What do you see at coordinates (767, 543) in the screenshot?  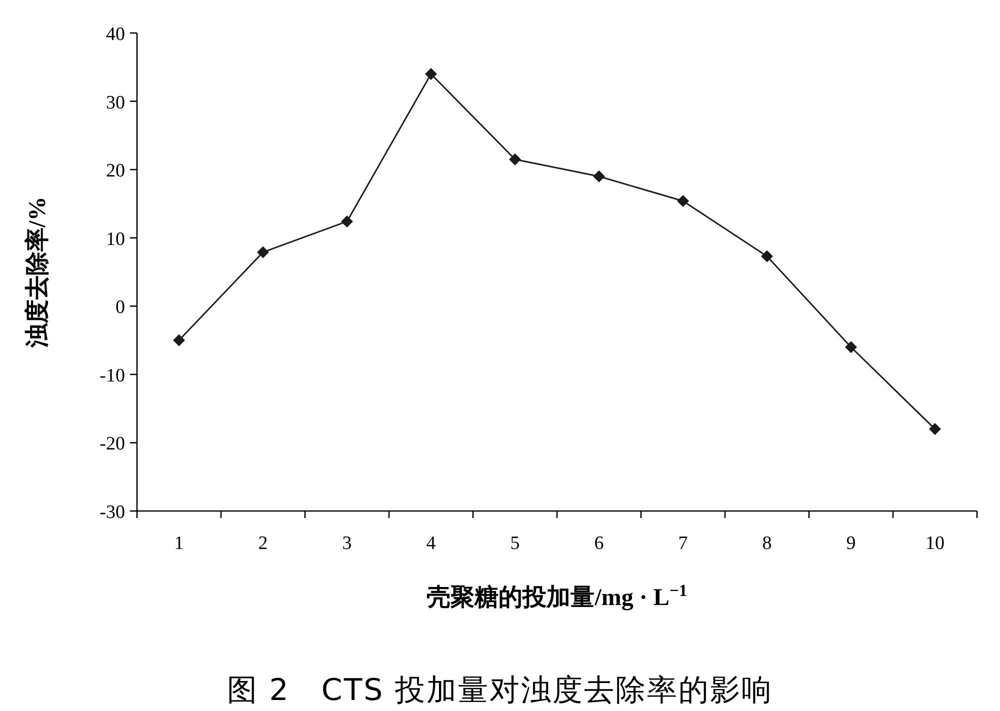 I see `x-tick-label: 8` at bounding box center [767, 543].